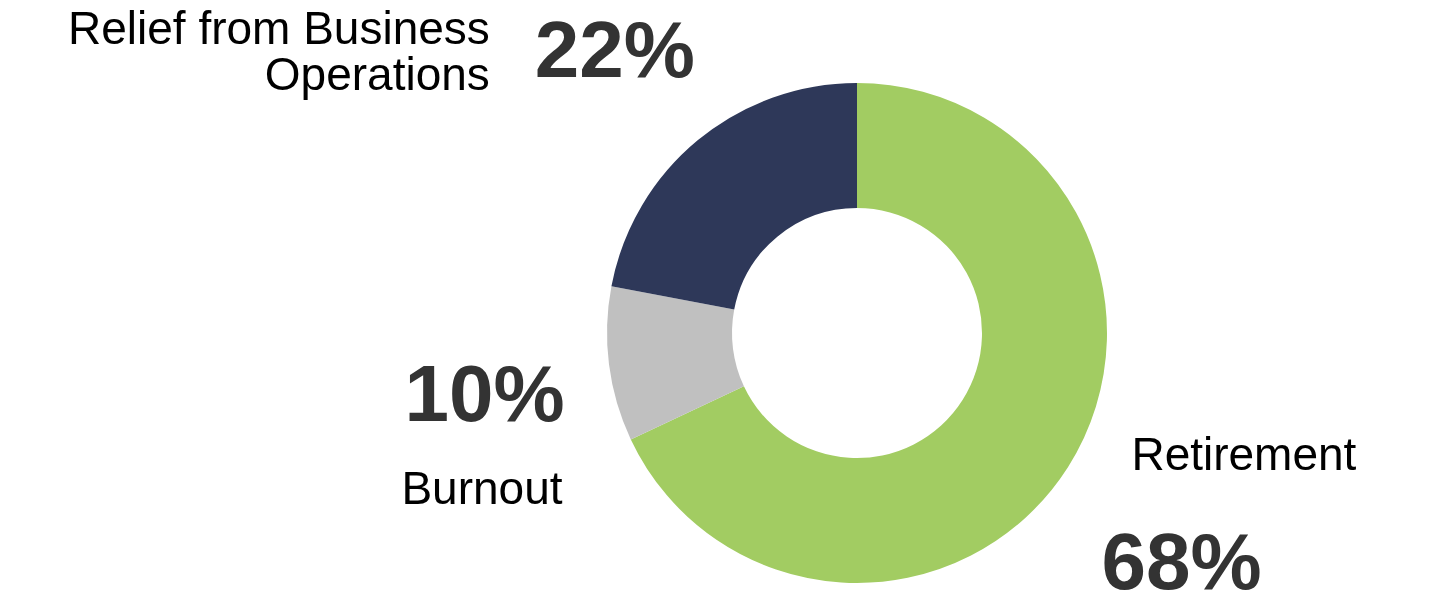  I want to click on slice-label: Relief from Business Operations, so click(279, 51).